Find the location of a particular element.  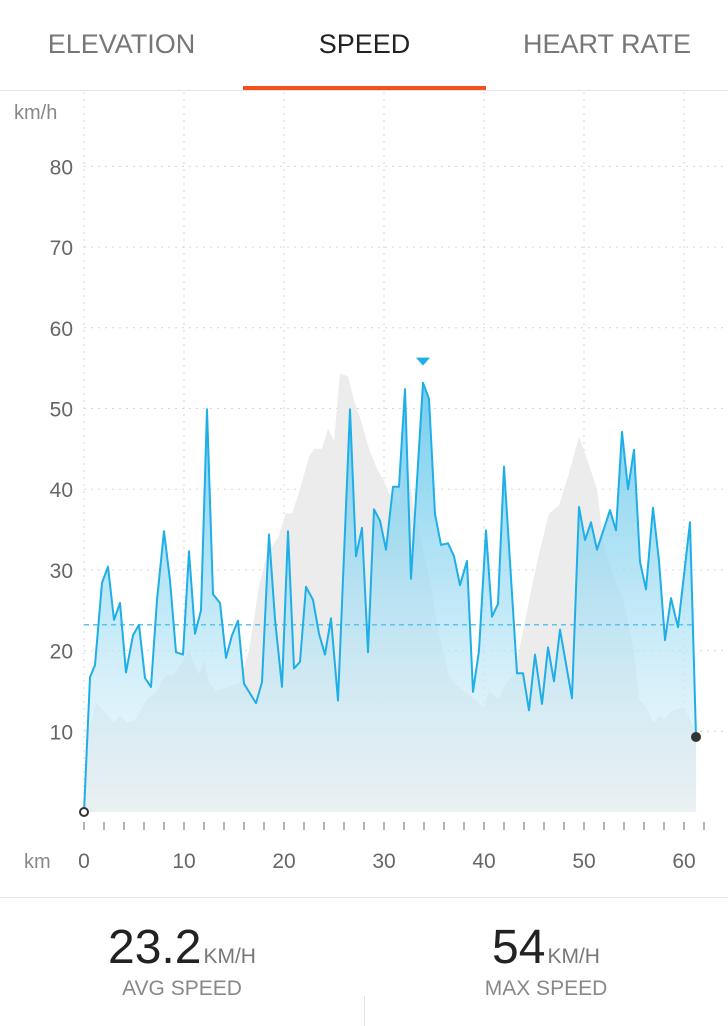

stats-panel: 23.2KM/H AVG SPEED 54KM/H MAX SPEED is located at coordinates (364, 961).